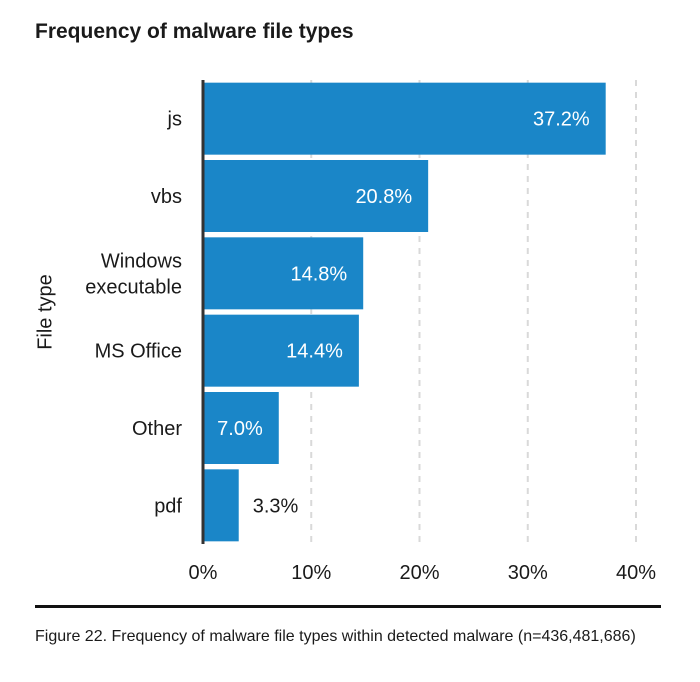  I want to click on category-label-line: vbs, so click(166, 197).